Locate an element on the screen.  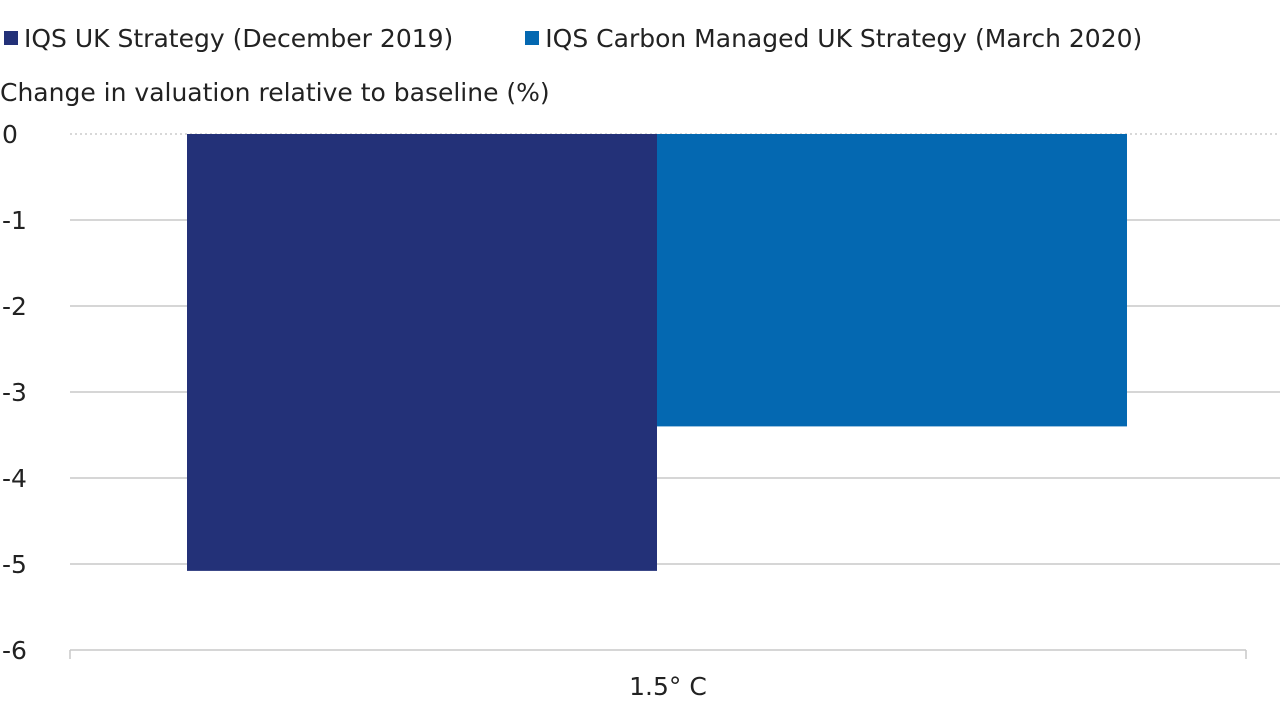
y-tick-label: 0 is located at coordinates (10, 134).